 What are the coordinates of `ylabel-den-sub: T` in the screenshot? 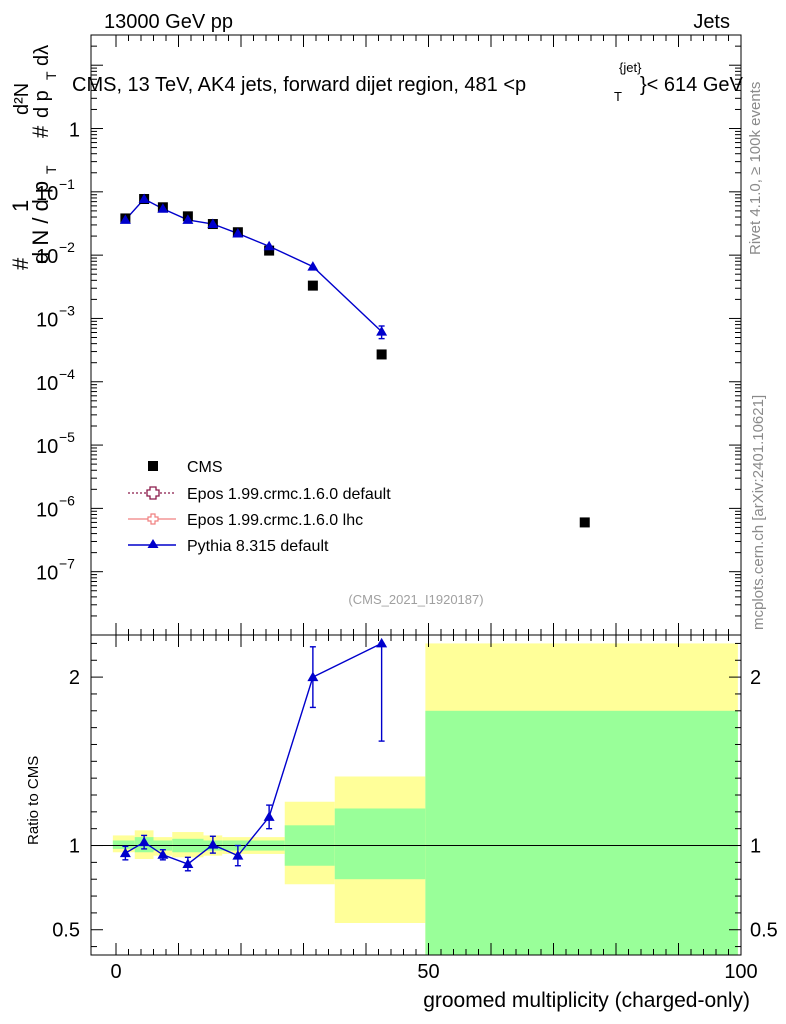 It's located at (51, 169).